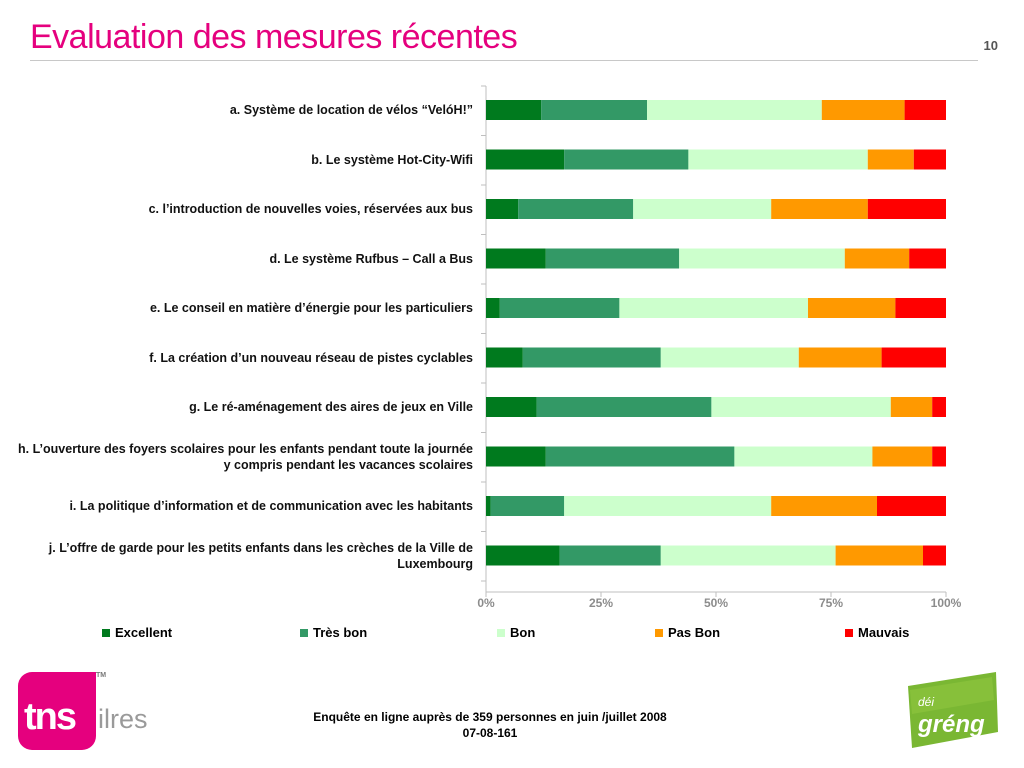  What do you see at coordinates (340, 632) in the screenshot?
I see `legend-label: Très bon` at bounding box center [340, 632].